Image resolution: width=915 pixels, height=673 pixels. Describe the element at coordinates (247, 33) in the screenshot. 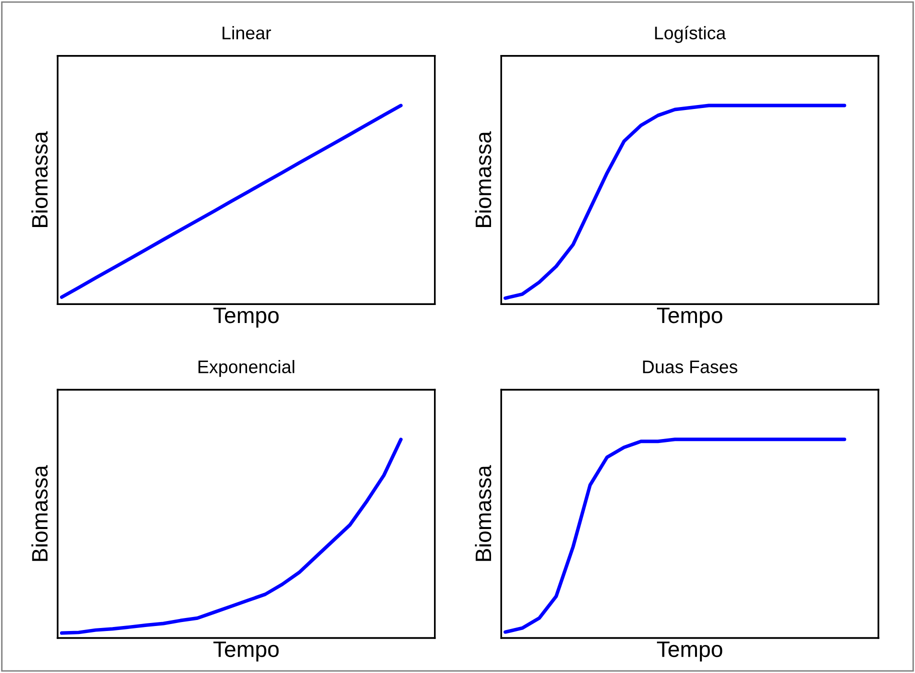

I see `chart-title: Linear` at that location.